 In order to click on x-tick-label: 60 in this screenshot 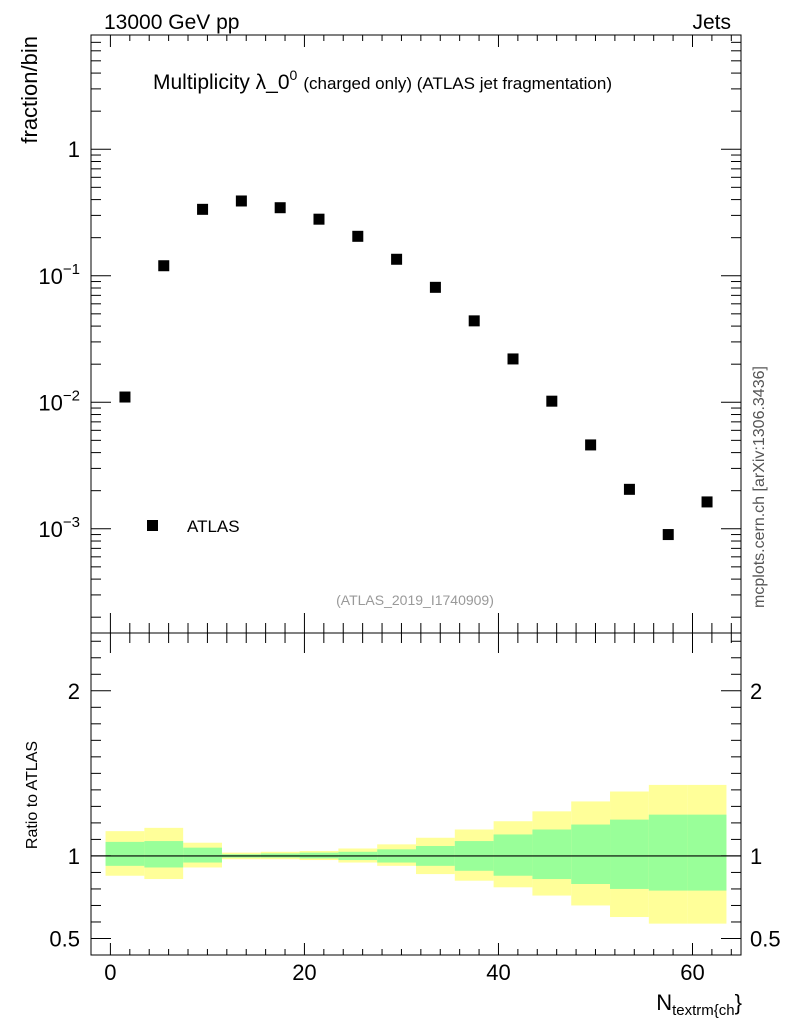, I will do `click(692, 972)`.